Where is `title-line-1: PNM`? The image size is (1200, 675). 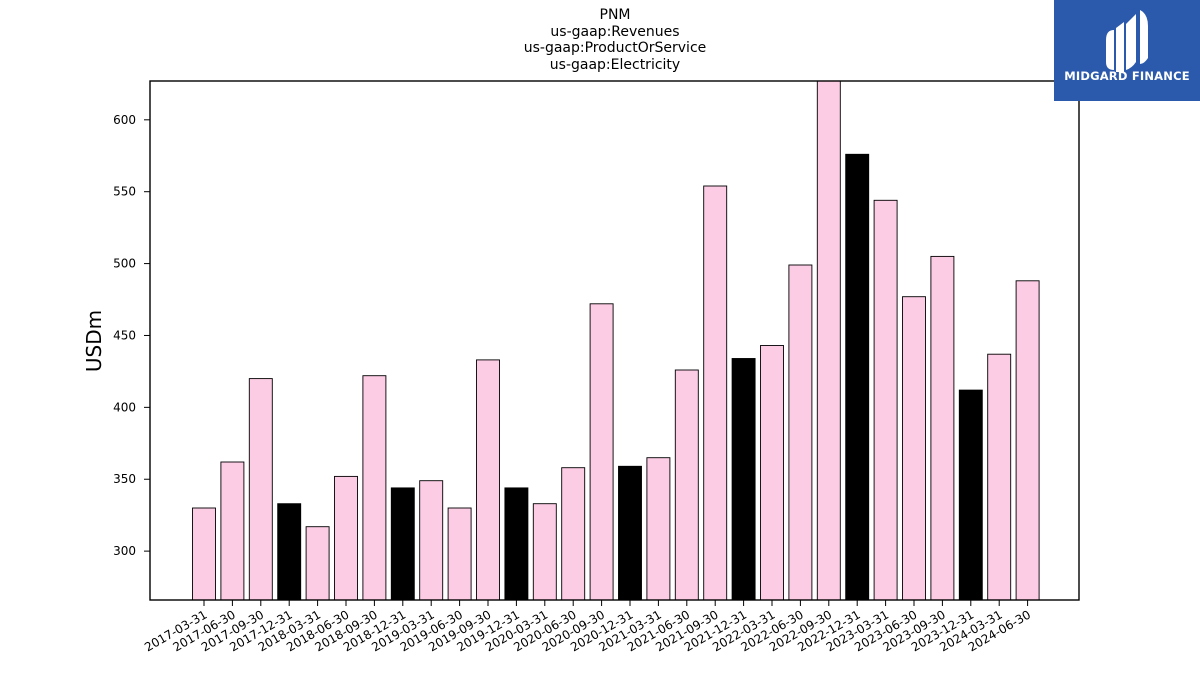
title-line-1: PNM is located at coordinates (615, 15).